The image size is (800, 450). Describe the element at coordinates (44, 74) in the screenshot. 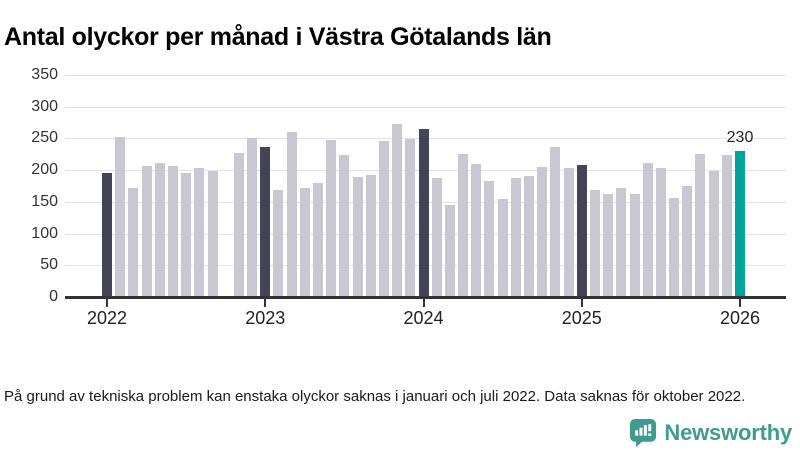

I see `y-tick-label-350: 350` at that location.